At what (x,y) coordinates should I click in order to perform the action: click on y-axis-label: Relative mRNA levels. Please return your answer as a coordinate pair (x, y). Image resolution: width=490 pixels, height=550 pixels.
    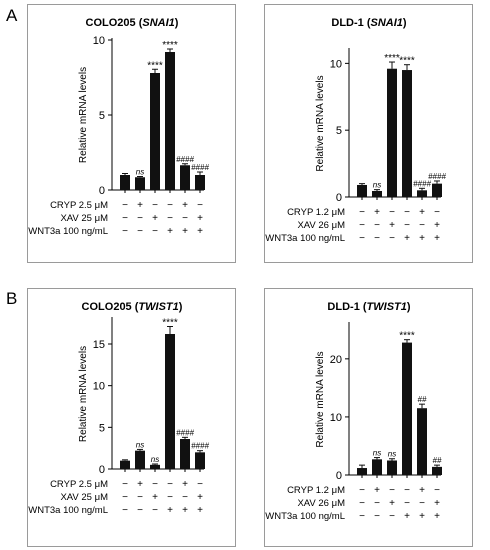
    Looking at the image, I should click on (320, 123).